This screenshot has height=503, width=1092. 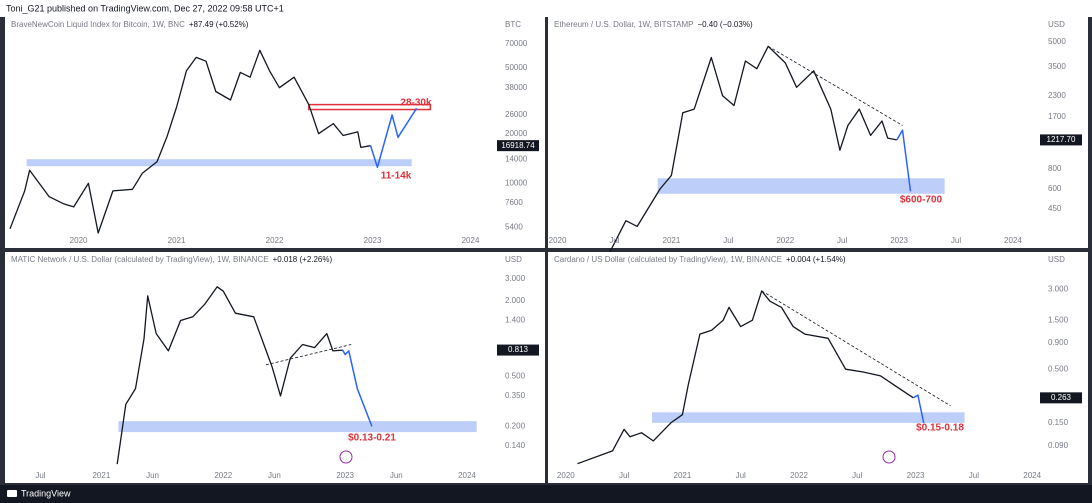 What do you see at coordinates (1057, 41) in the screenshot?
I see `y-tick-label: 5000` at bounding box center [1057, 41].